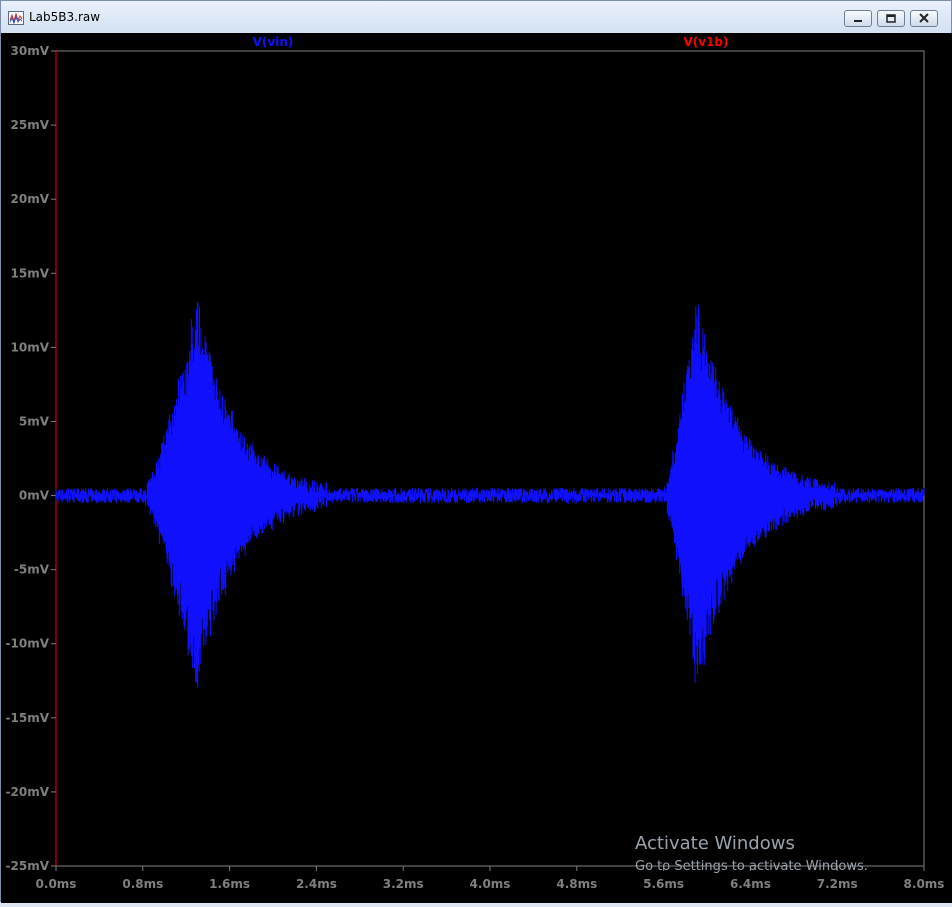  What do you see at coordinates (750, 884) in the screenshot?
I see `x-tick-label: 6.4ms` at bounding box center [750, 884].